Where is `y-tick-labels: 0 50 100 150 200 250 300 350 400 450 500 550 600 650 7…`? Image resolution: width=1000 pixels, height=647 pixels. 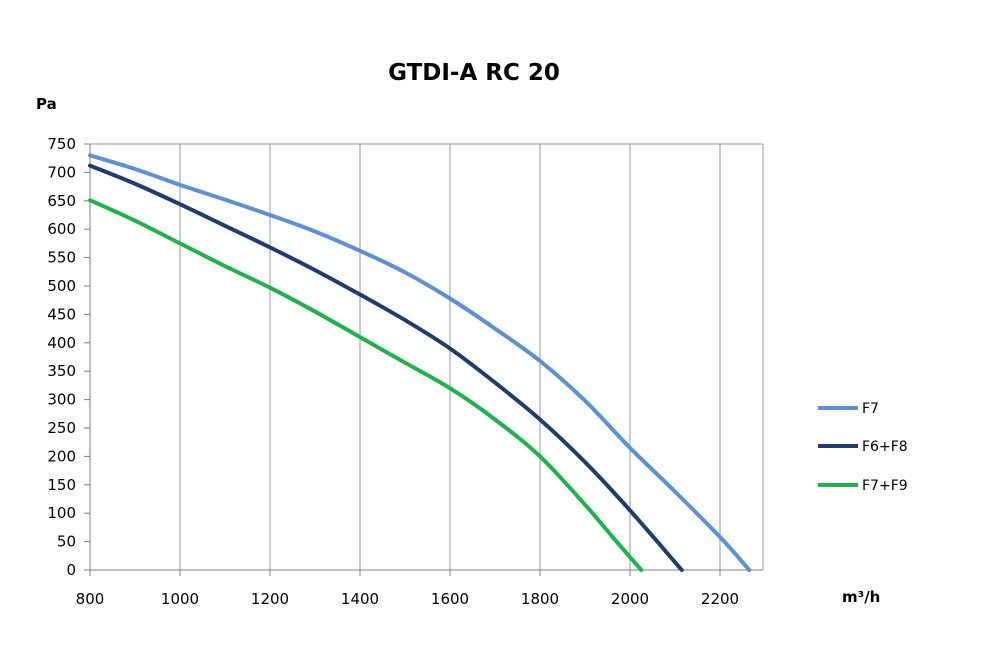 y-tick-labels: 0 50 100 150 200 250 300 350 400 450 500 550 600 650 7… is located at coordinates (61, 357).